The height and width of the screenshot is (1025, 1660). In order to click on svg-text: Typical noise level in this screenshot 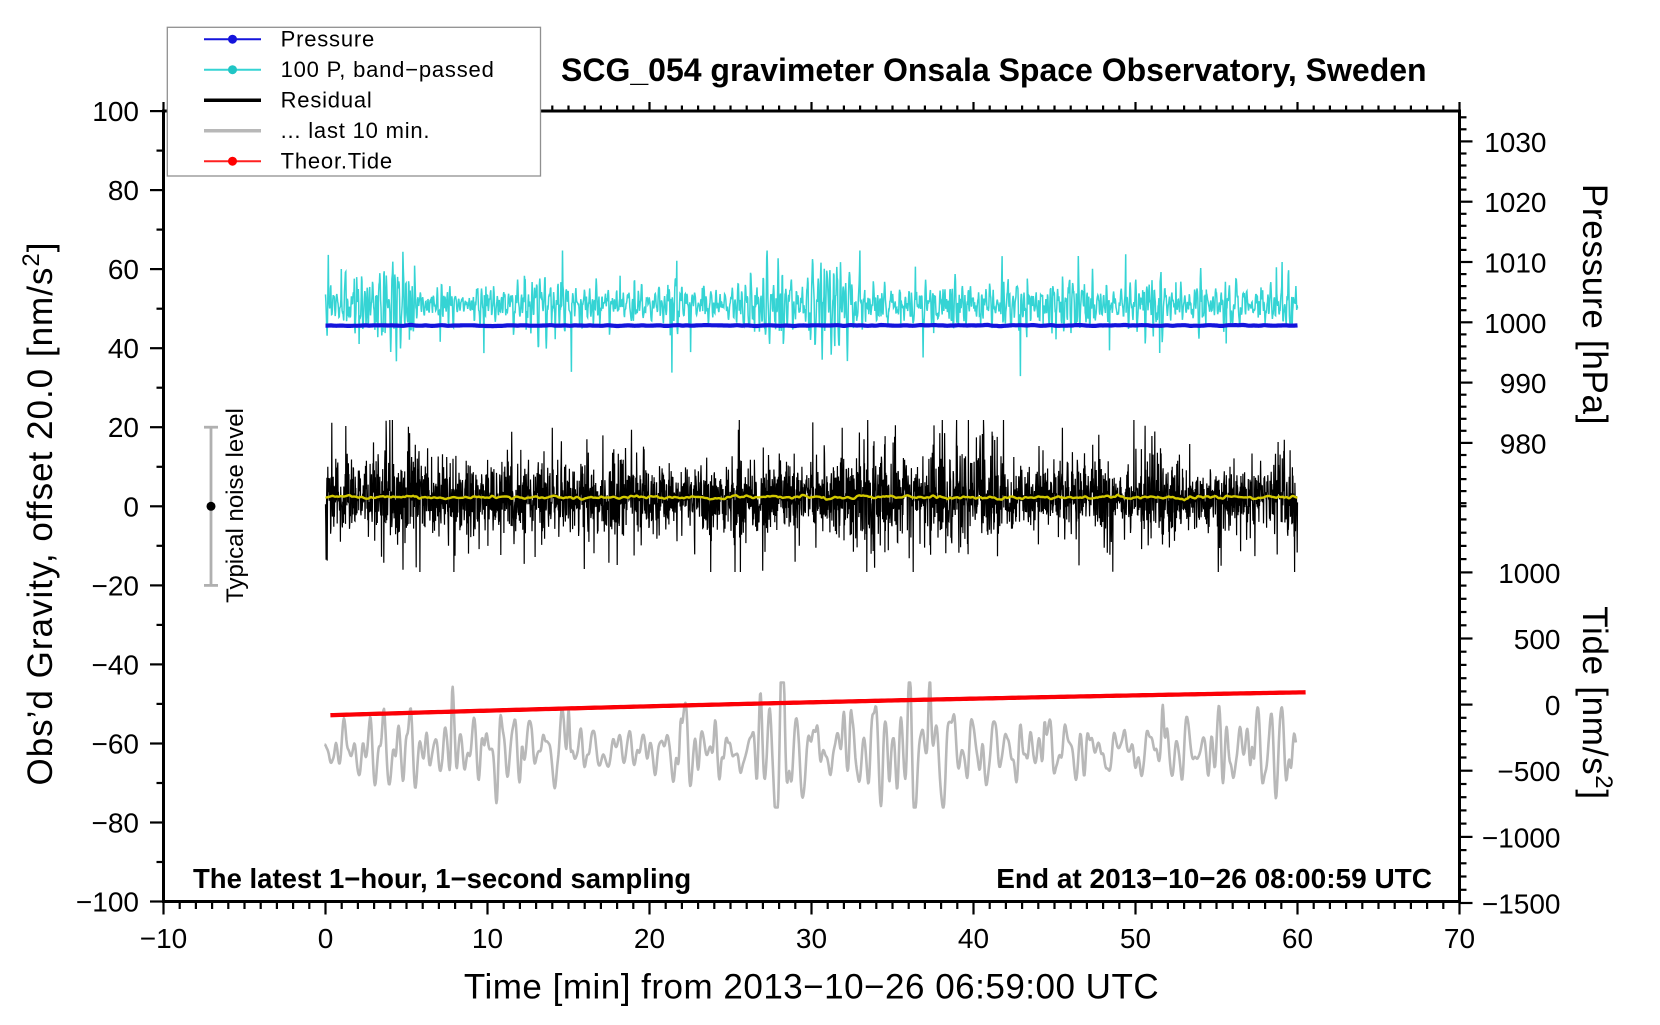, I will do `click(235, 505)`.